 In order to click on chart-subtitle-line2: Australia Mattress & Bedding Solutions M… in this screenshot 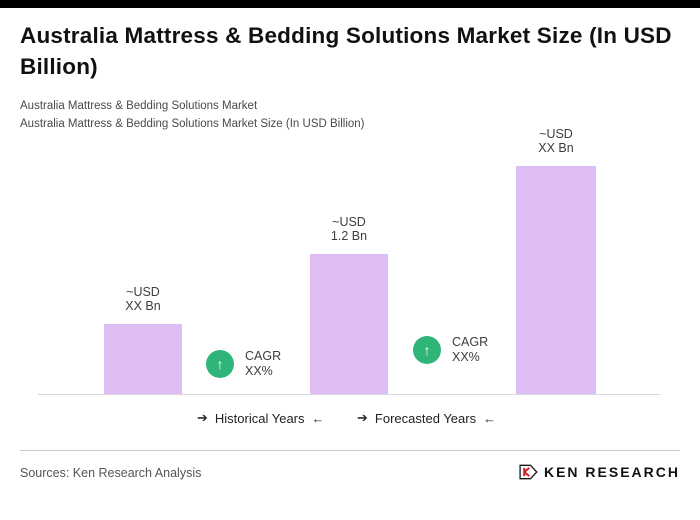, I will do `click(192, 124)`.